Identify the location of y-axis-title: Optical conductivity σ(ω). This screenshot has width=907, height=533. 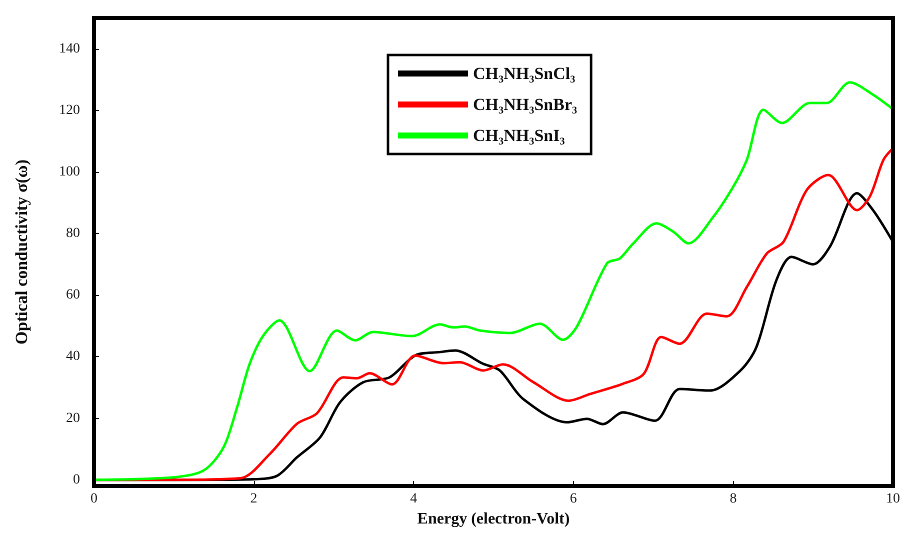
(21, 252).